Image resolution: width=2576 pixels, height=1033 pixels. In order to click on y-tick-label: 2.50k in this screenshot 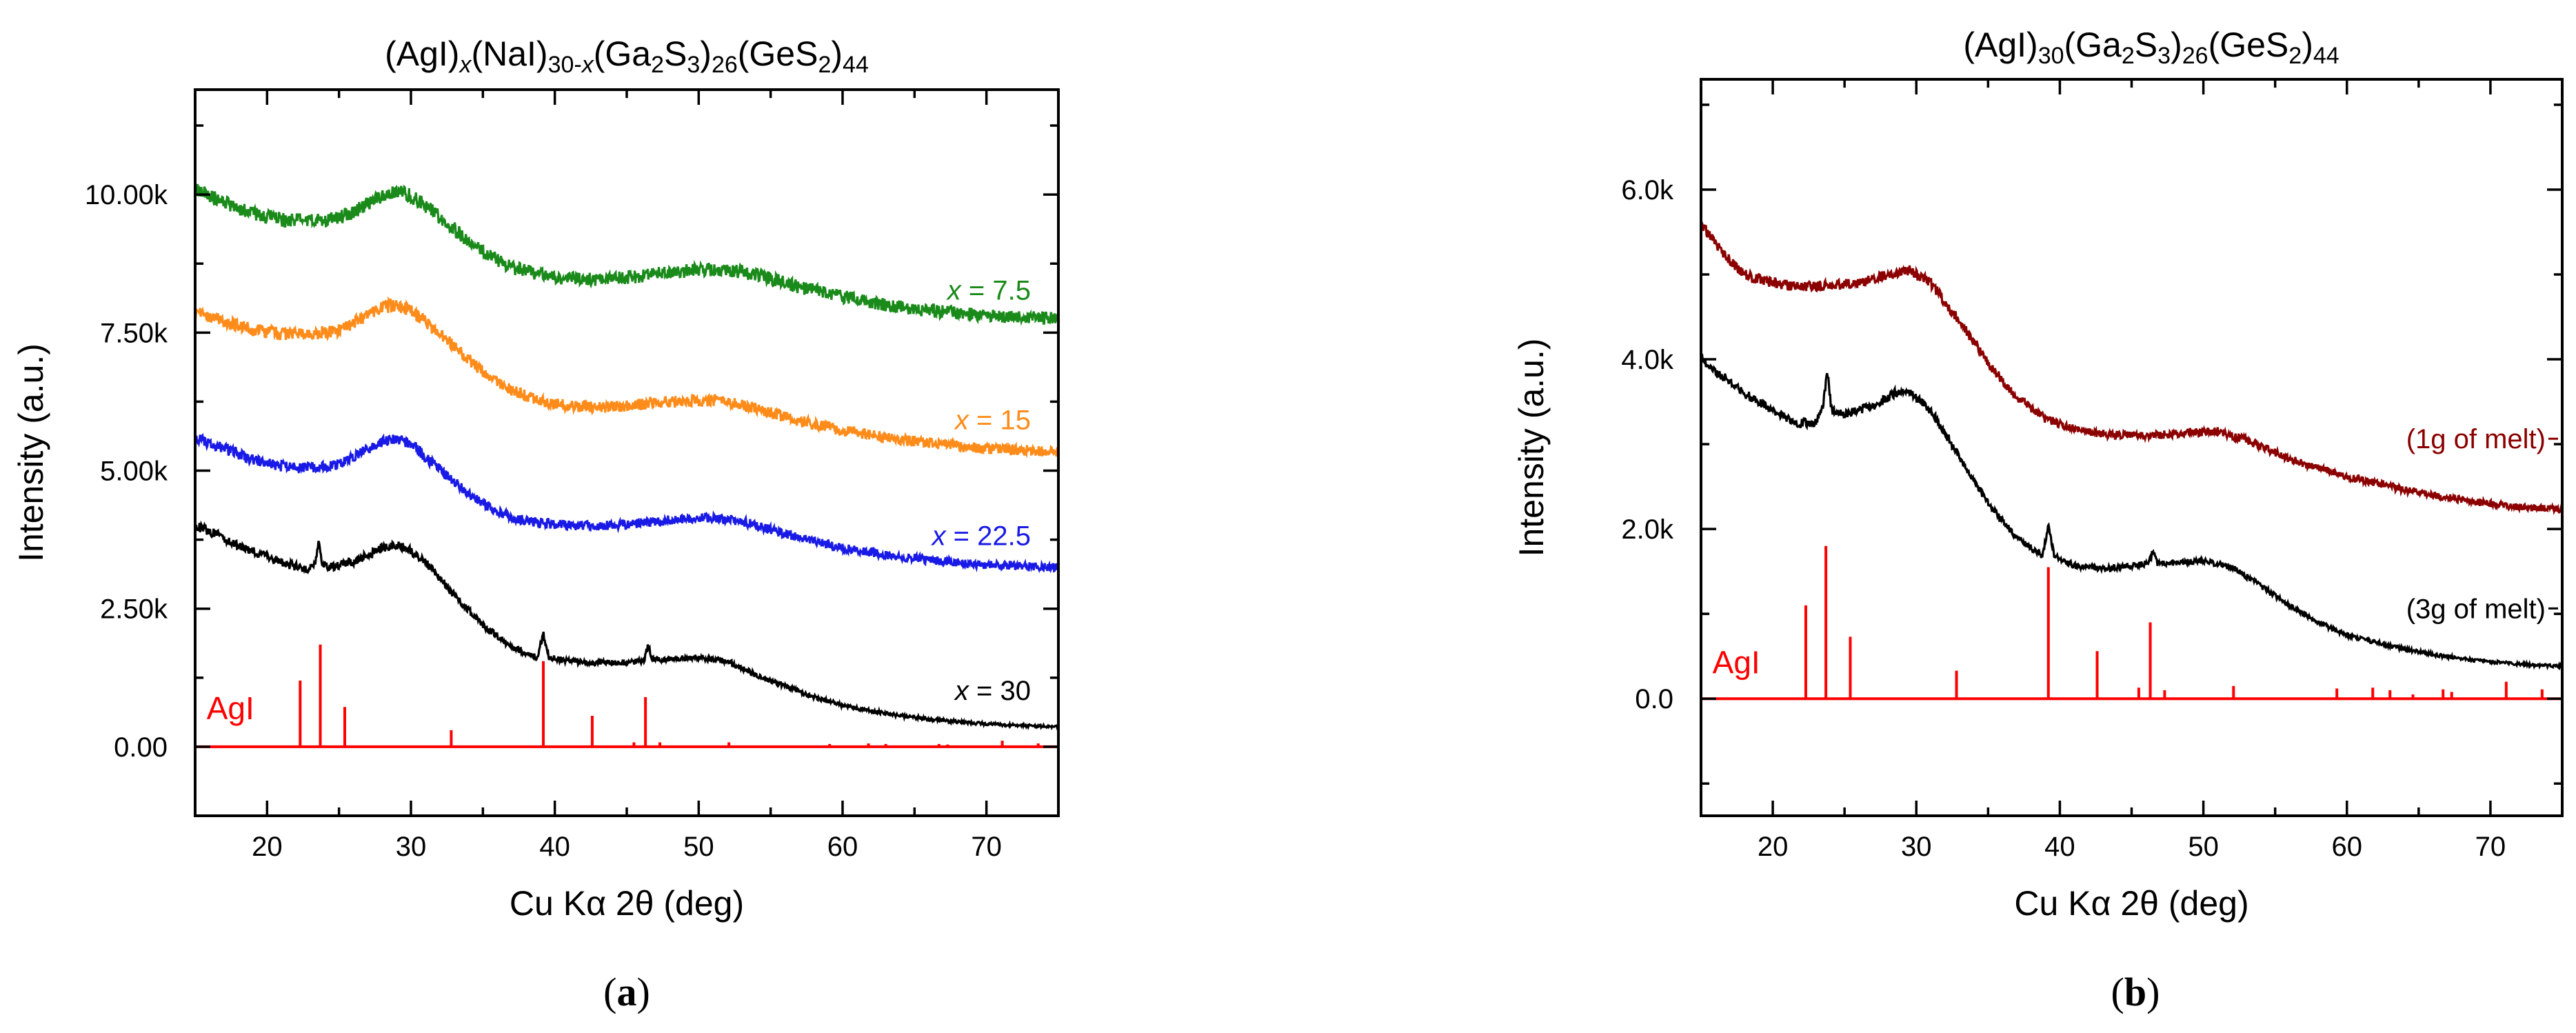, I will do `click(134, 610)`.